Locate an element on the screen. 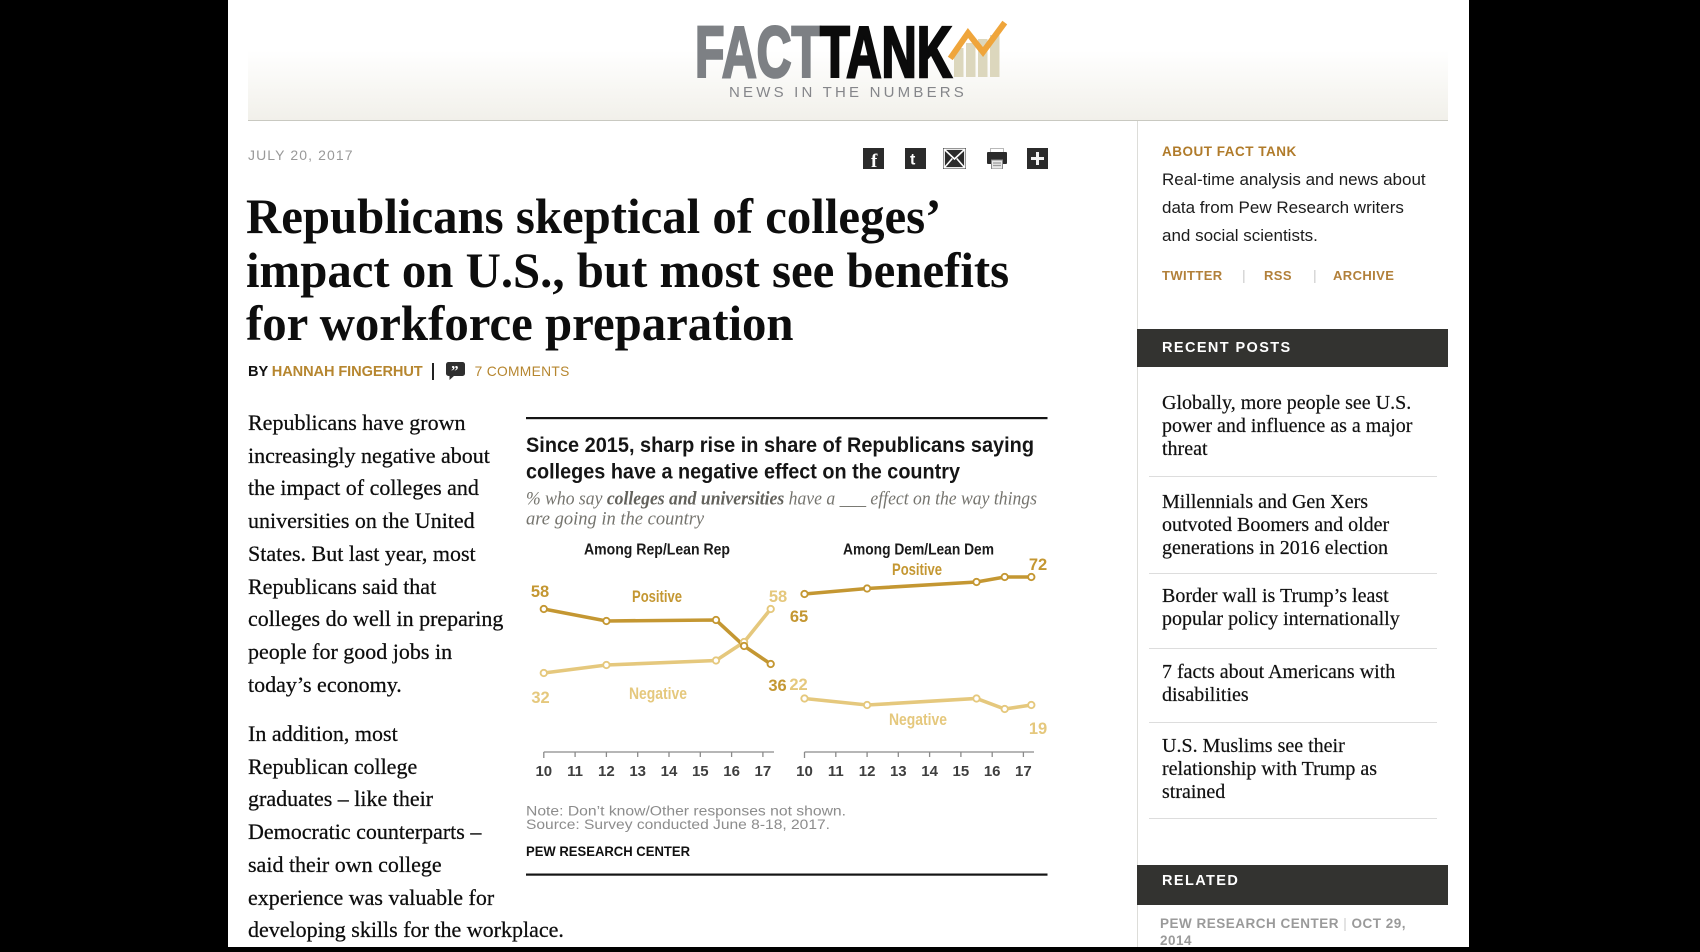  svg-text: 22 is located at coordinates (798, 685).